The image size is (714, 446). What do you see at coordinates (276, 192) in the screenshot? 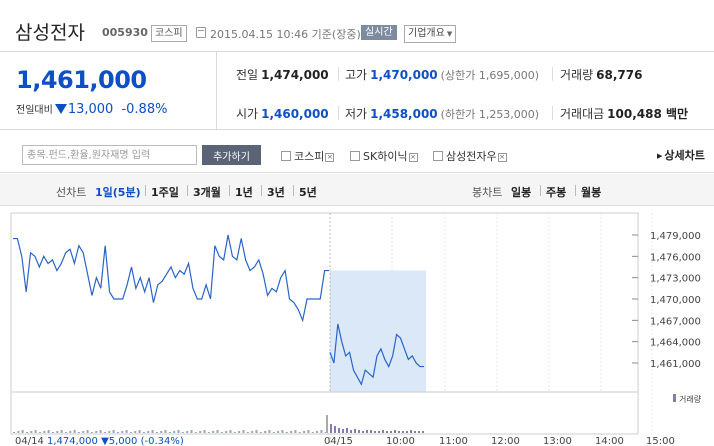
I see `tab-3years: 3년` at bounding box center [276, 192].